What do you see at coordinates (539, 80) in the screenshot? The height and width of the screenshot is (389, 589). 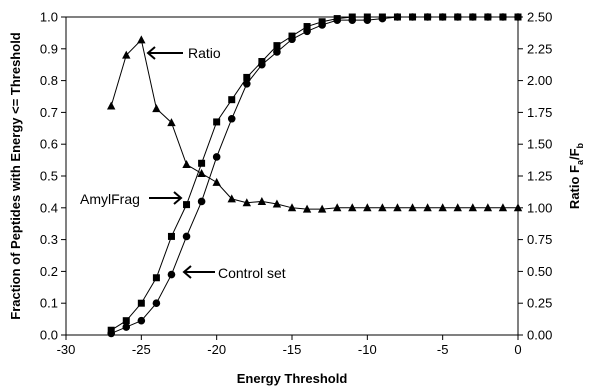 I see `y2-tick-label: 2.00` at bounding box center [539, 80].